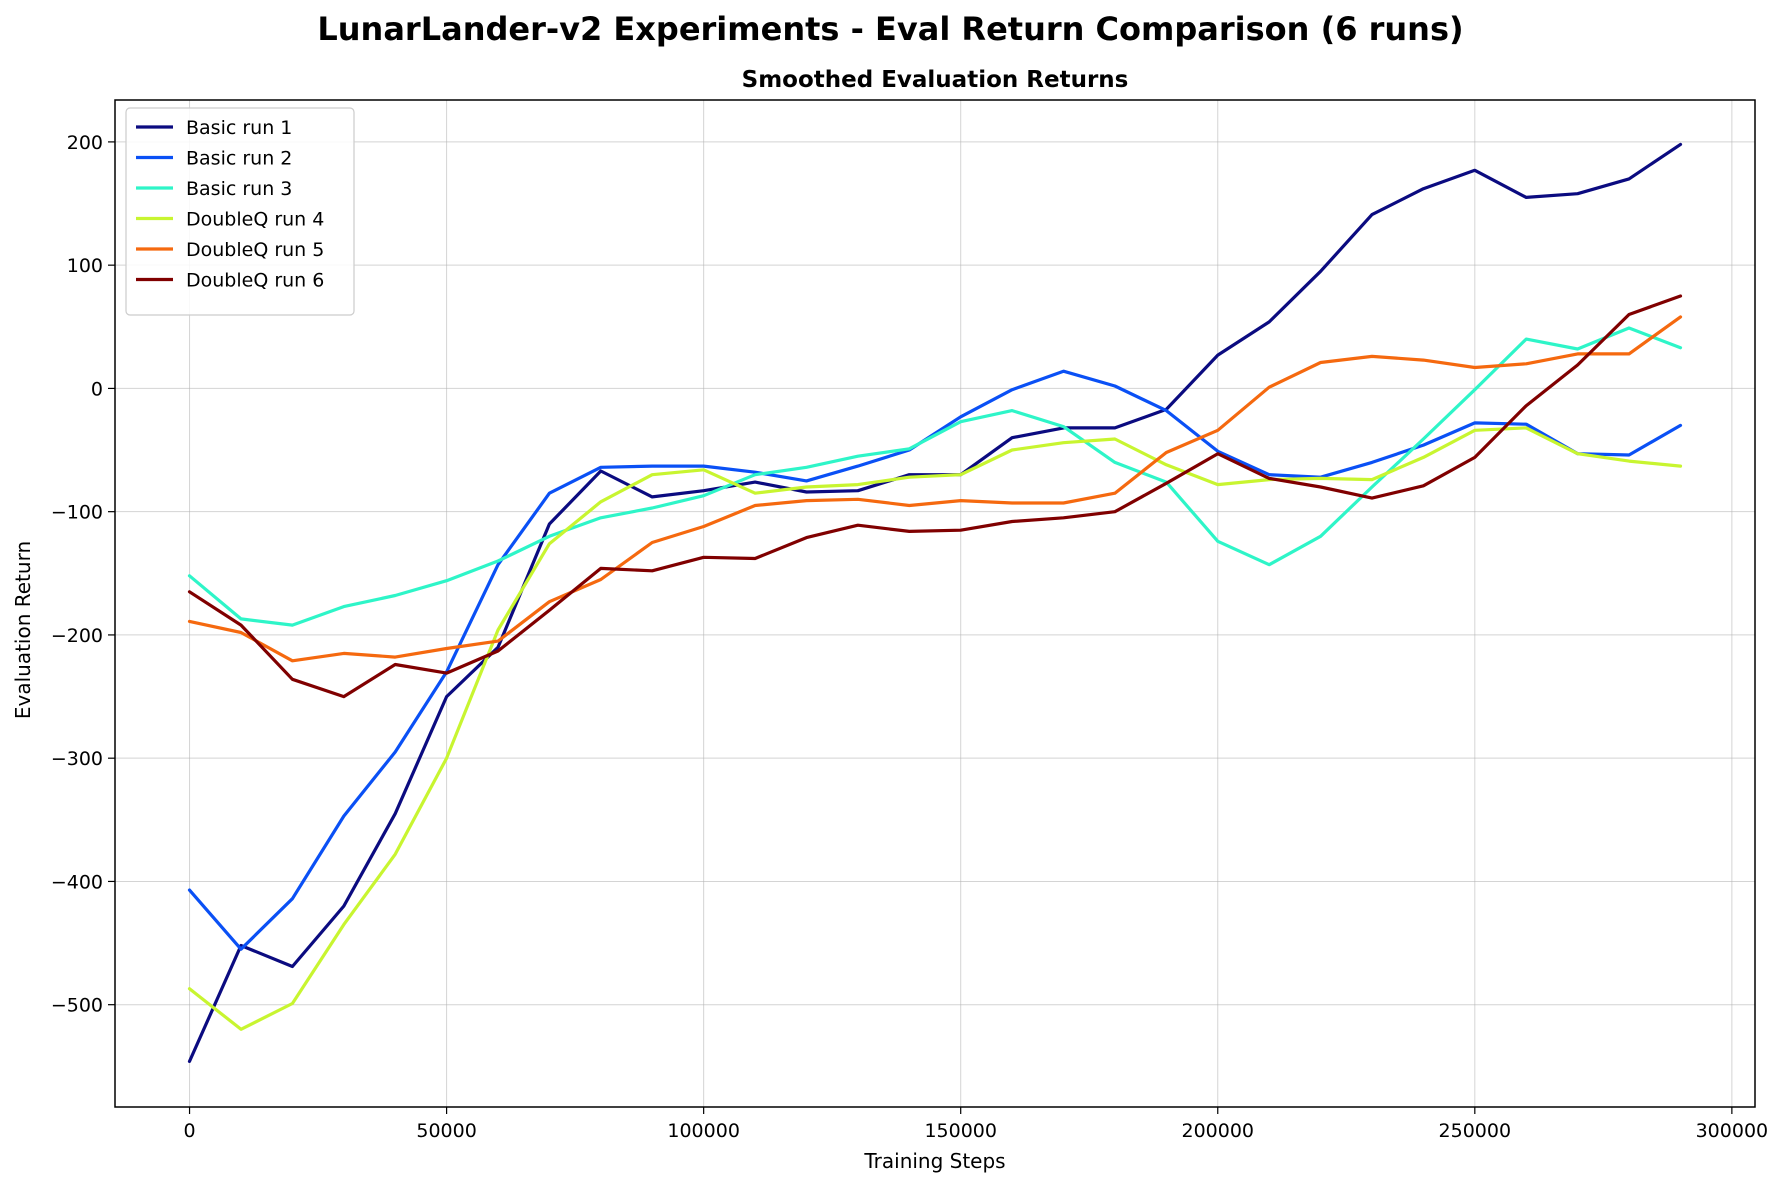 Image resolution: width=1781 pixels, height=1181 pixels. Describe the element at coordinates (446, 1131) in the screenshot. I see `x-tick-label: 50000` at that location.